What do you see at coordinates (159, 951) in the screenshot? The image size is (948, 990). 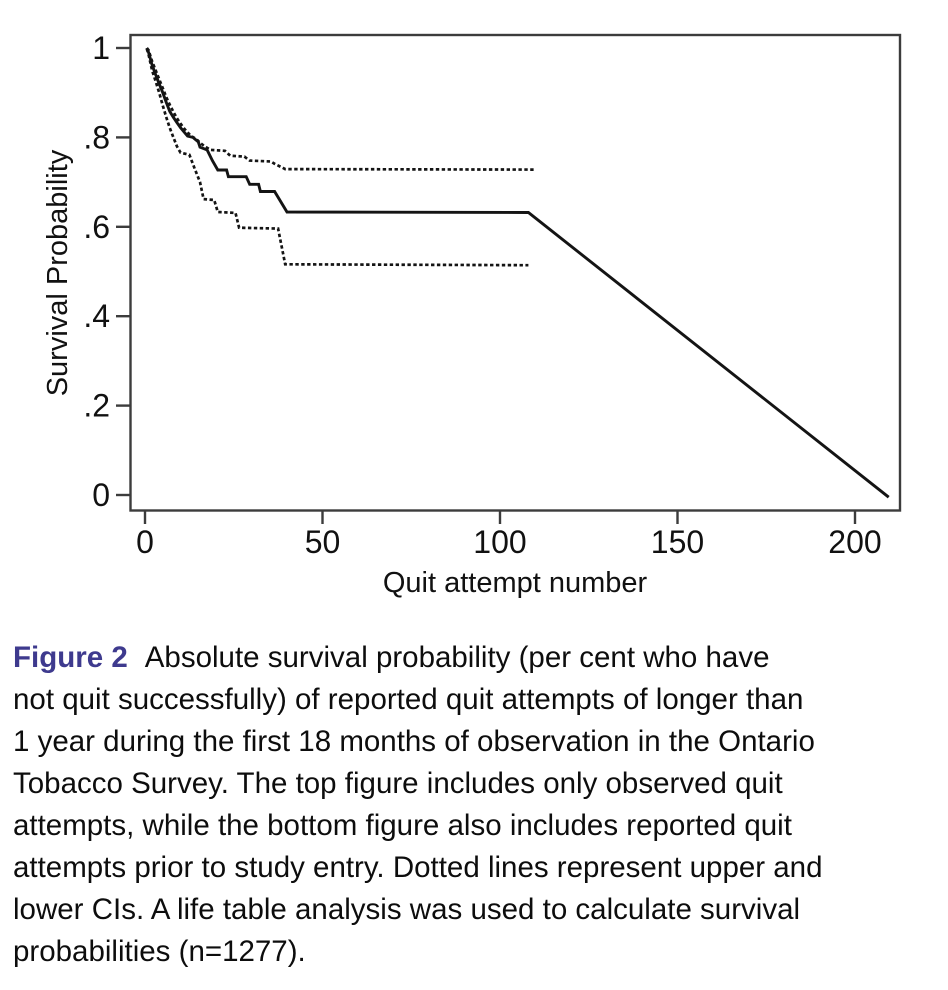 I see `caption-line: probabilities (n=1277).` at bounding box center [159, 951].